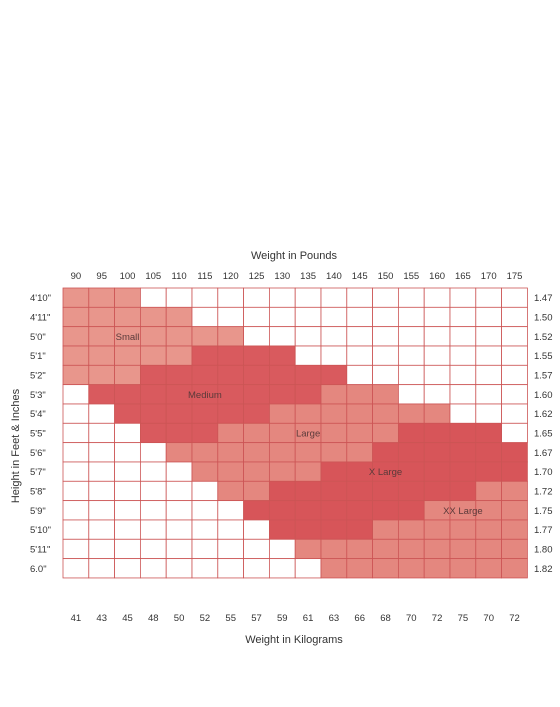  Describe the element at coordinates (334, 276) in the screenshot. I see `pound-tick-label: 140` at that location.